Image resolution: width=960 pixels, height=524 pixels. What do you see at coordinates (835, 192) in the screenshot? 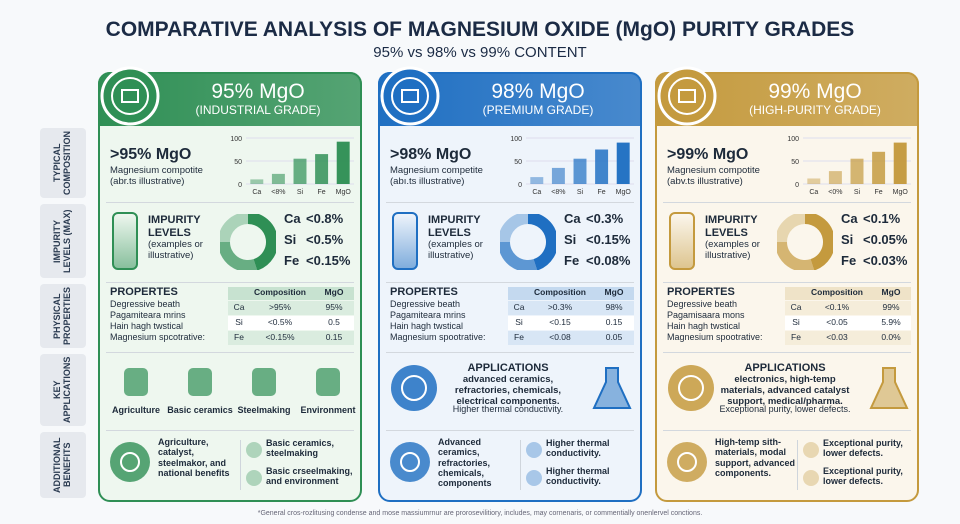
I see `x-tick-label: <0%` at bounding box center [835, 192].